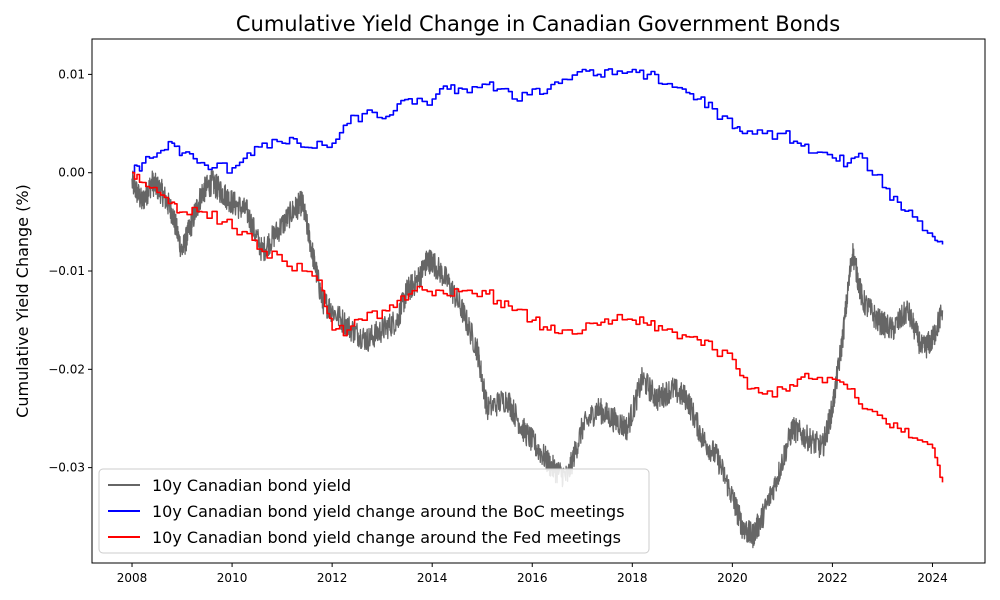 The width and height of the screenshot is (1000, 600). I want to click on x-tick-label: 2012, so click(332, 578).